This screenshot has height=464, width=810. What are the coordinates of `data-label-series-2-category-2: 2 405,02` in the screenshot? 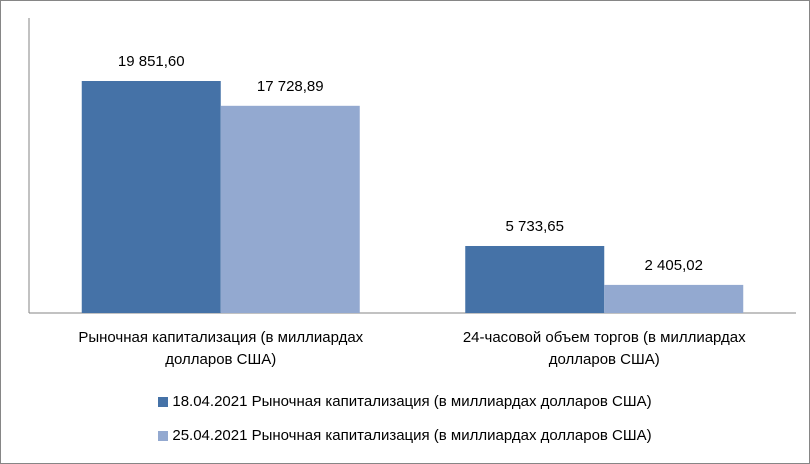 It's located at (674, 265).